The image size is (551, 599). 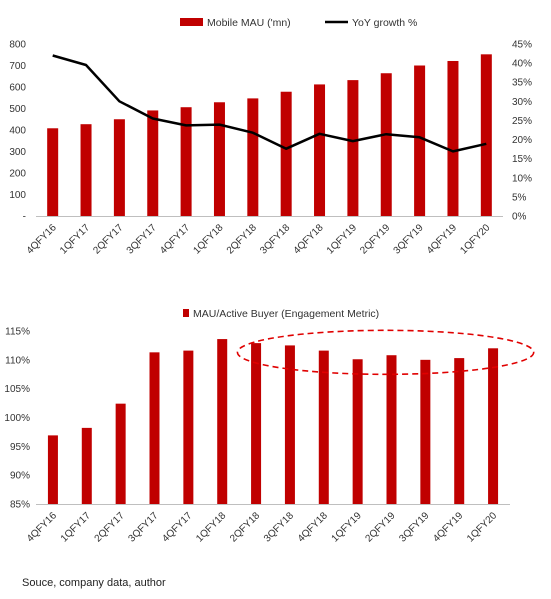 I want to click on legend: MAU/Active Buyer (Engagement Metric), so click(x=281, y=314).